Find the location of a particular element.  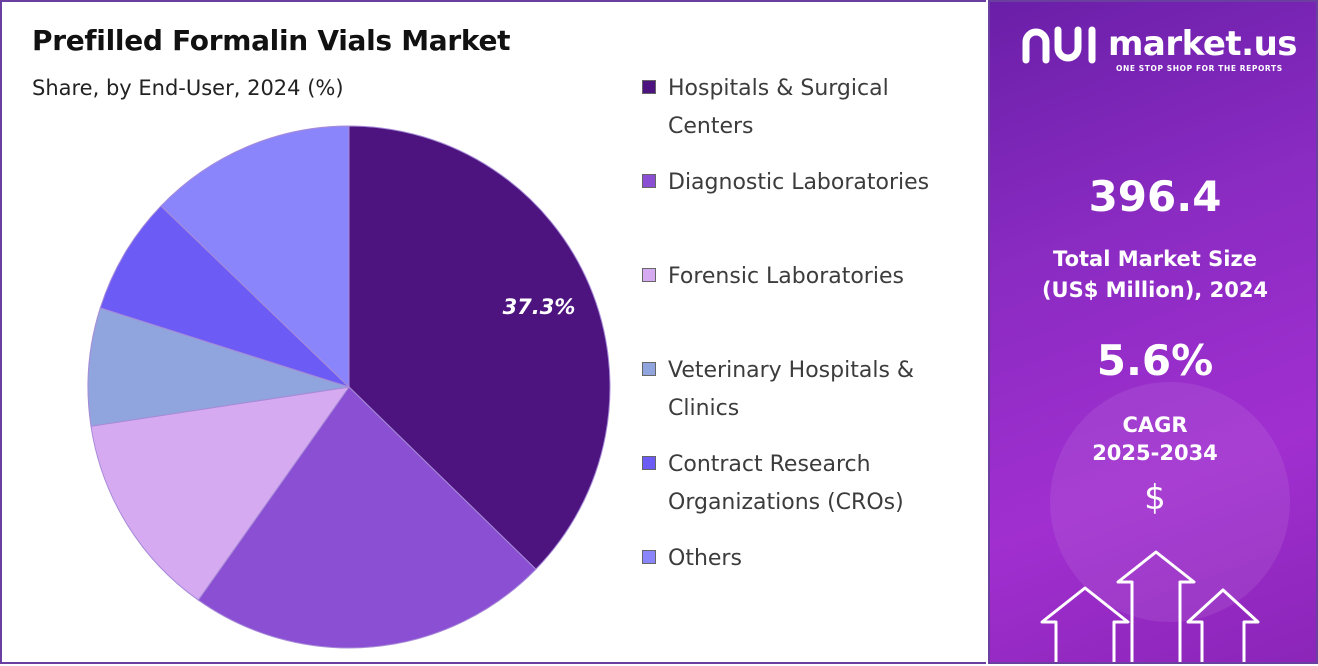

legend-item-1: Diagnostic Laboratories is located at coordinates (812, 183).